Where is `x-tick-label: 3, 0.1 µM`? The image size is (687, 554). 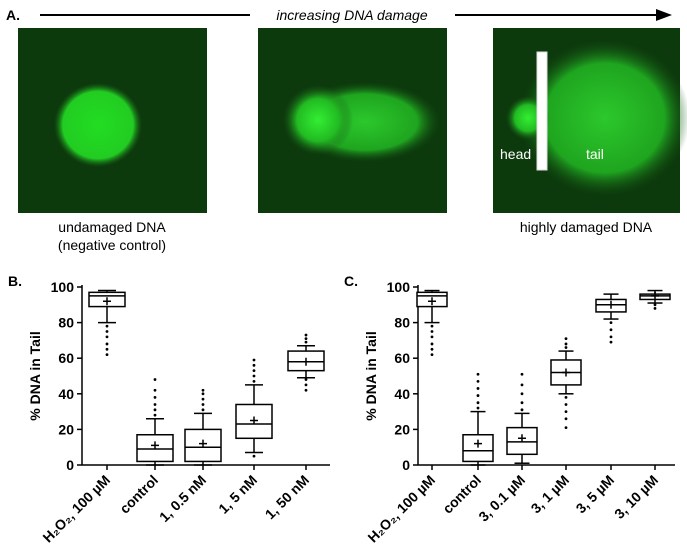
x-tick-label: 3, 0.1 µM is located at coordinates (501, 498).